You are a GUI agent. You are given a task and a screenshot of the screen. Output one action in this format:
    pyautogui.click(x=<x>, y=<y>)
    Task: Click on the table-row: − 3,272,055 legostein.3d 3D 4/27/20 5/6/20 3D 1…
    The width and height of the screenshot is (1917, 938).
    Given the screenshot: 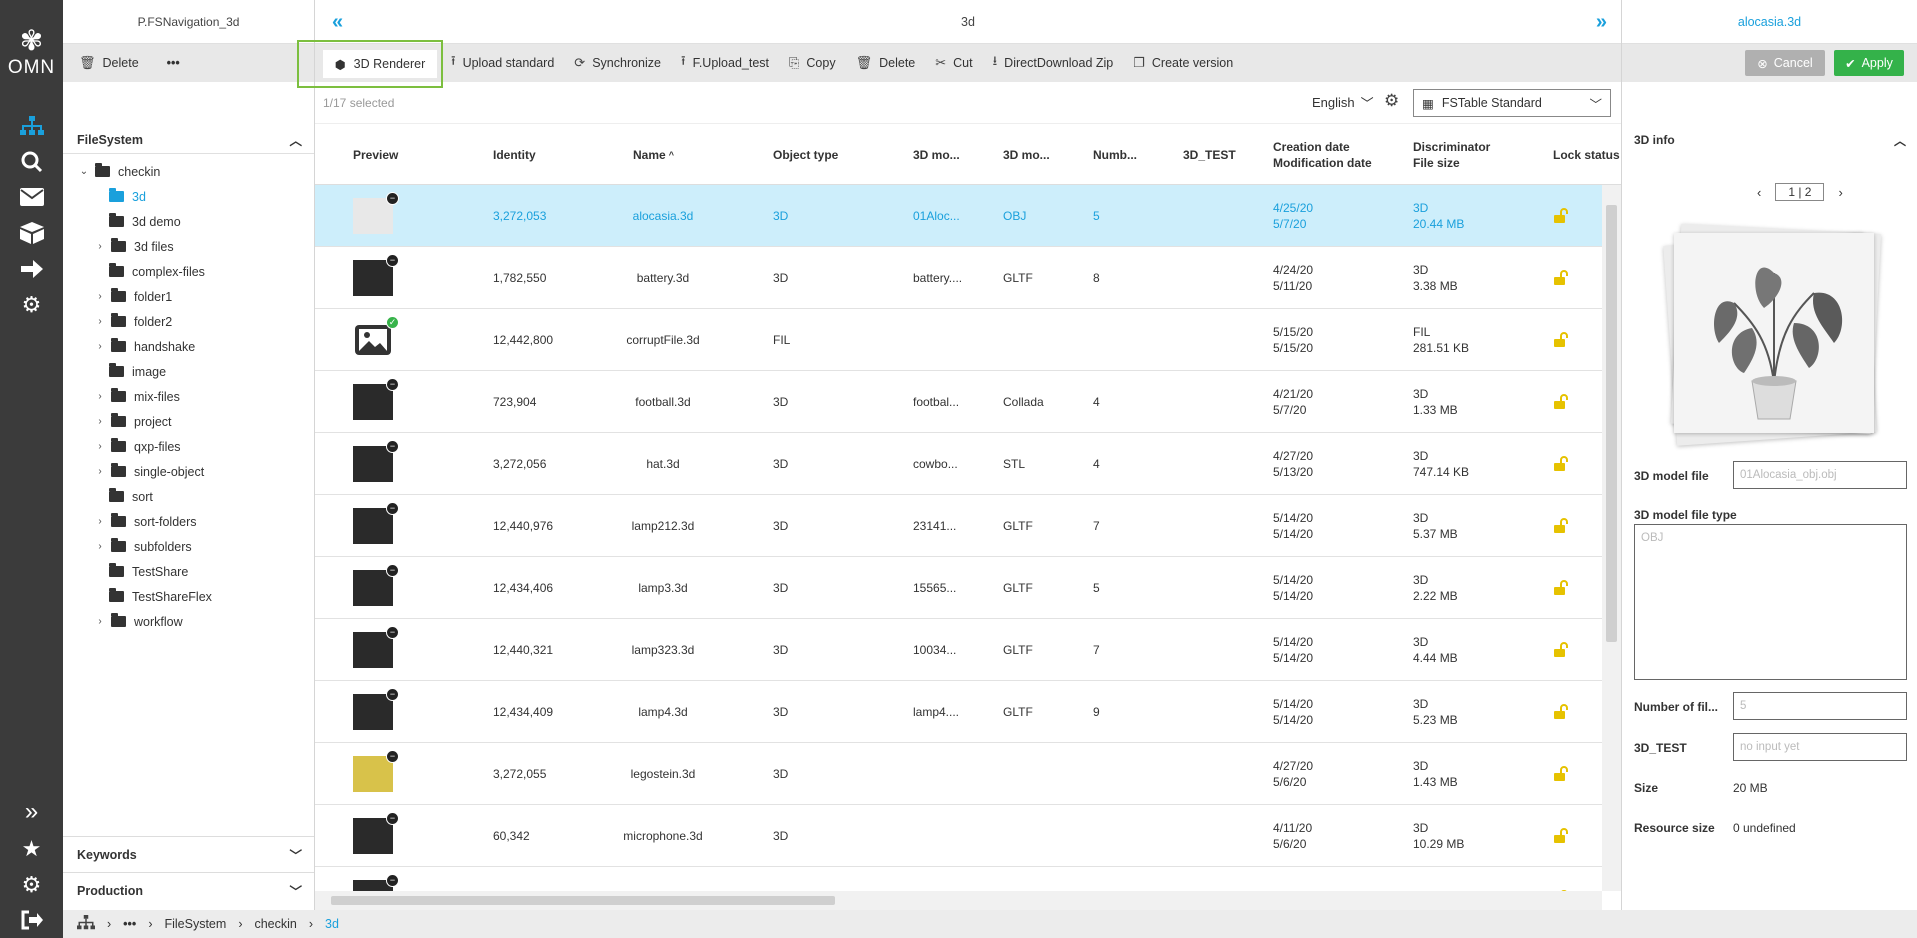 What is the action you would take?
    pyautogui.click(x=958, y=774)
    